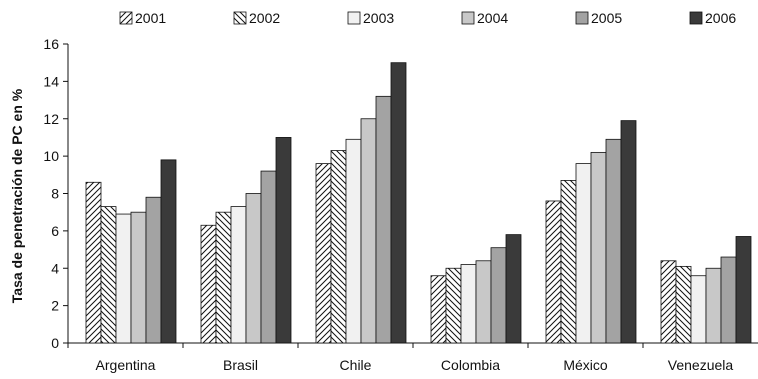 Image resolution: width=758 pixels, height=379 pixels. I want to click on category-label: Colombia, so click(470, 365).